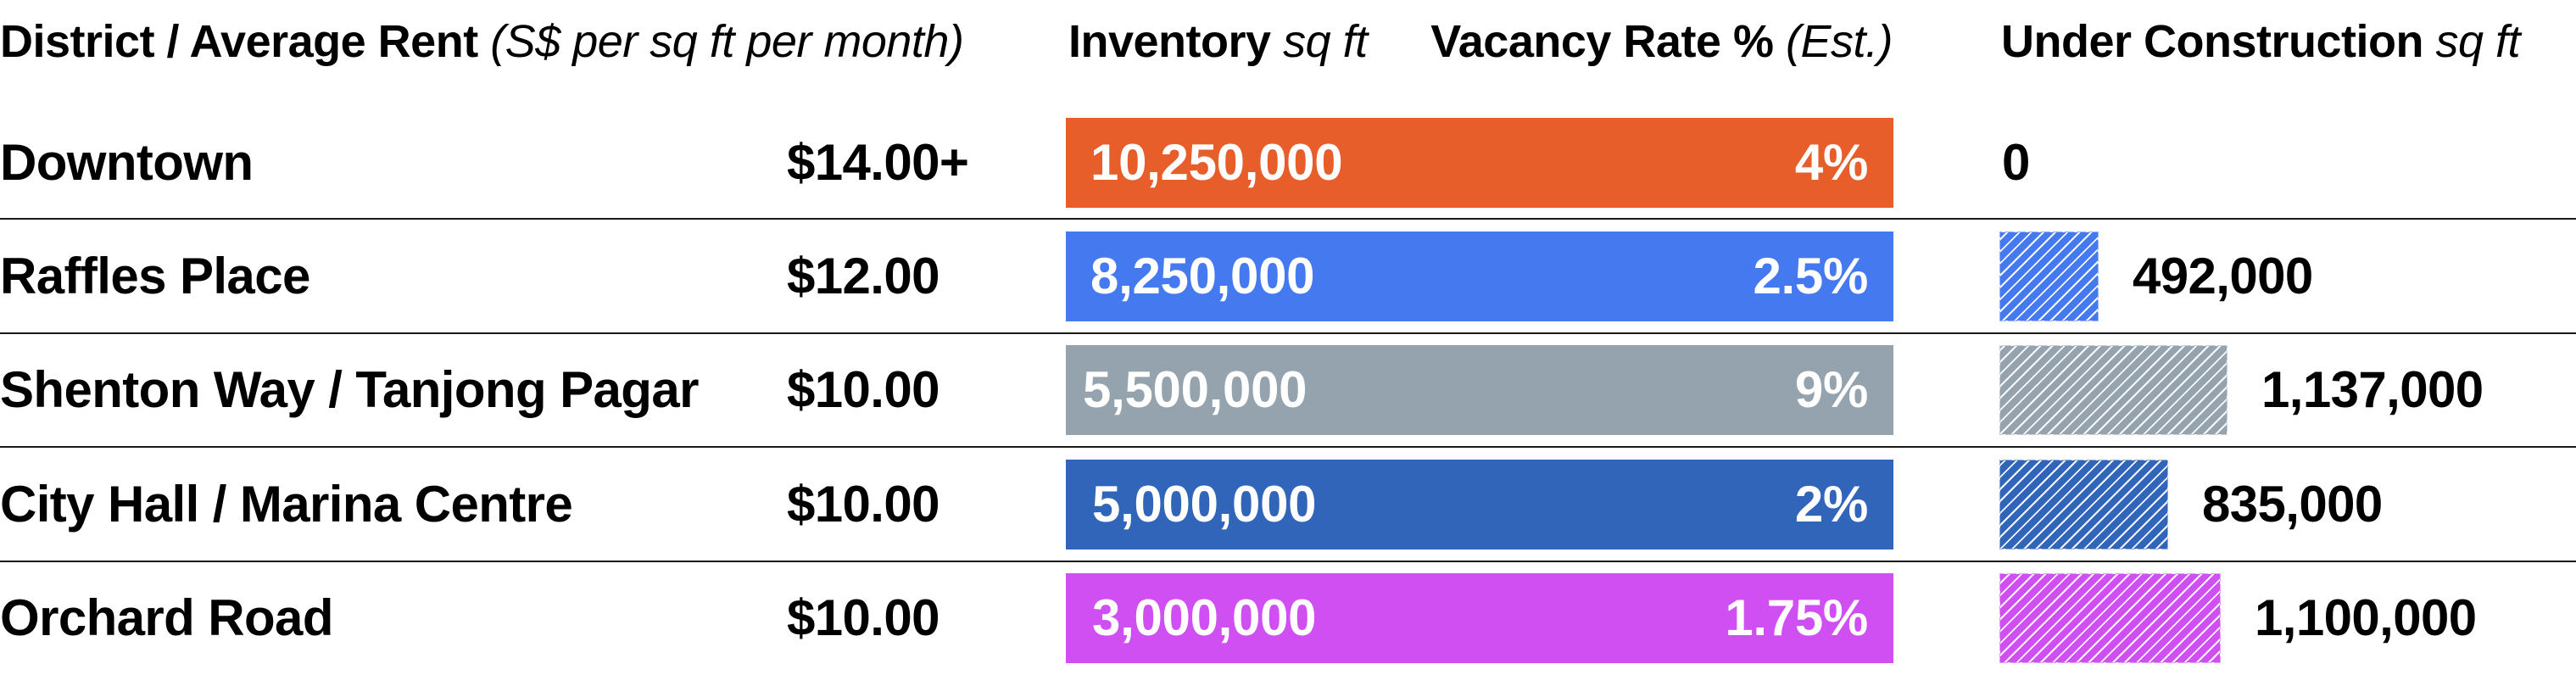 Image resolution: width=2576 pixels, height=675 pixels. What do you see at coordinates (1325, 41) in the screenshot?
I see `header-inventory-unit: sq ft` at bounding box center [1325, 41].